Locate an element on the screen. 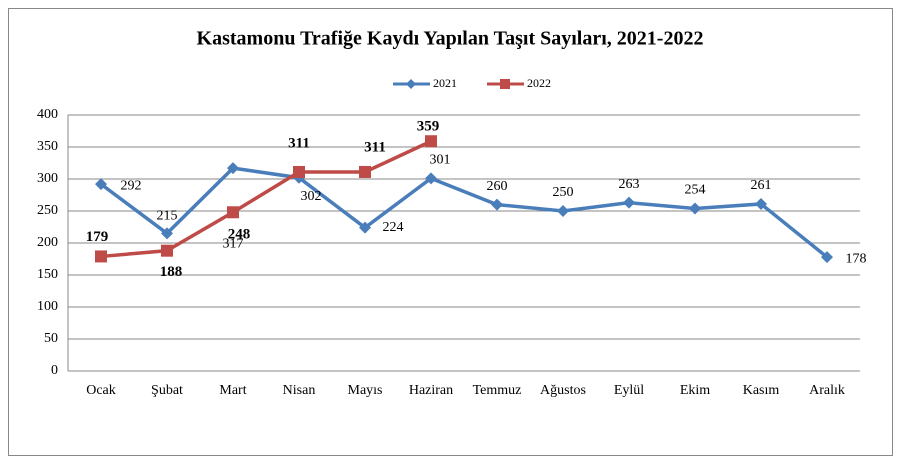 This screenshot has height=466, width=905. data-label: 178 is located at coordinates (856, 258).